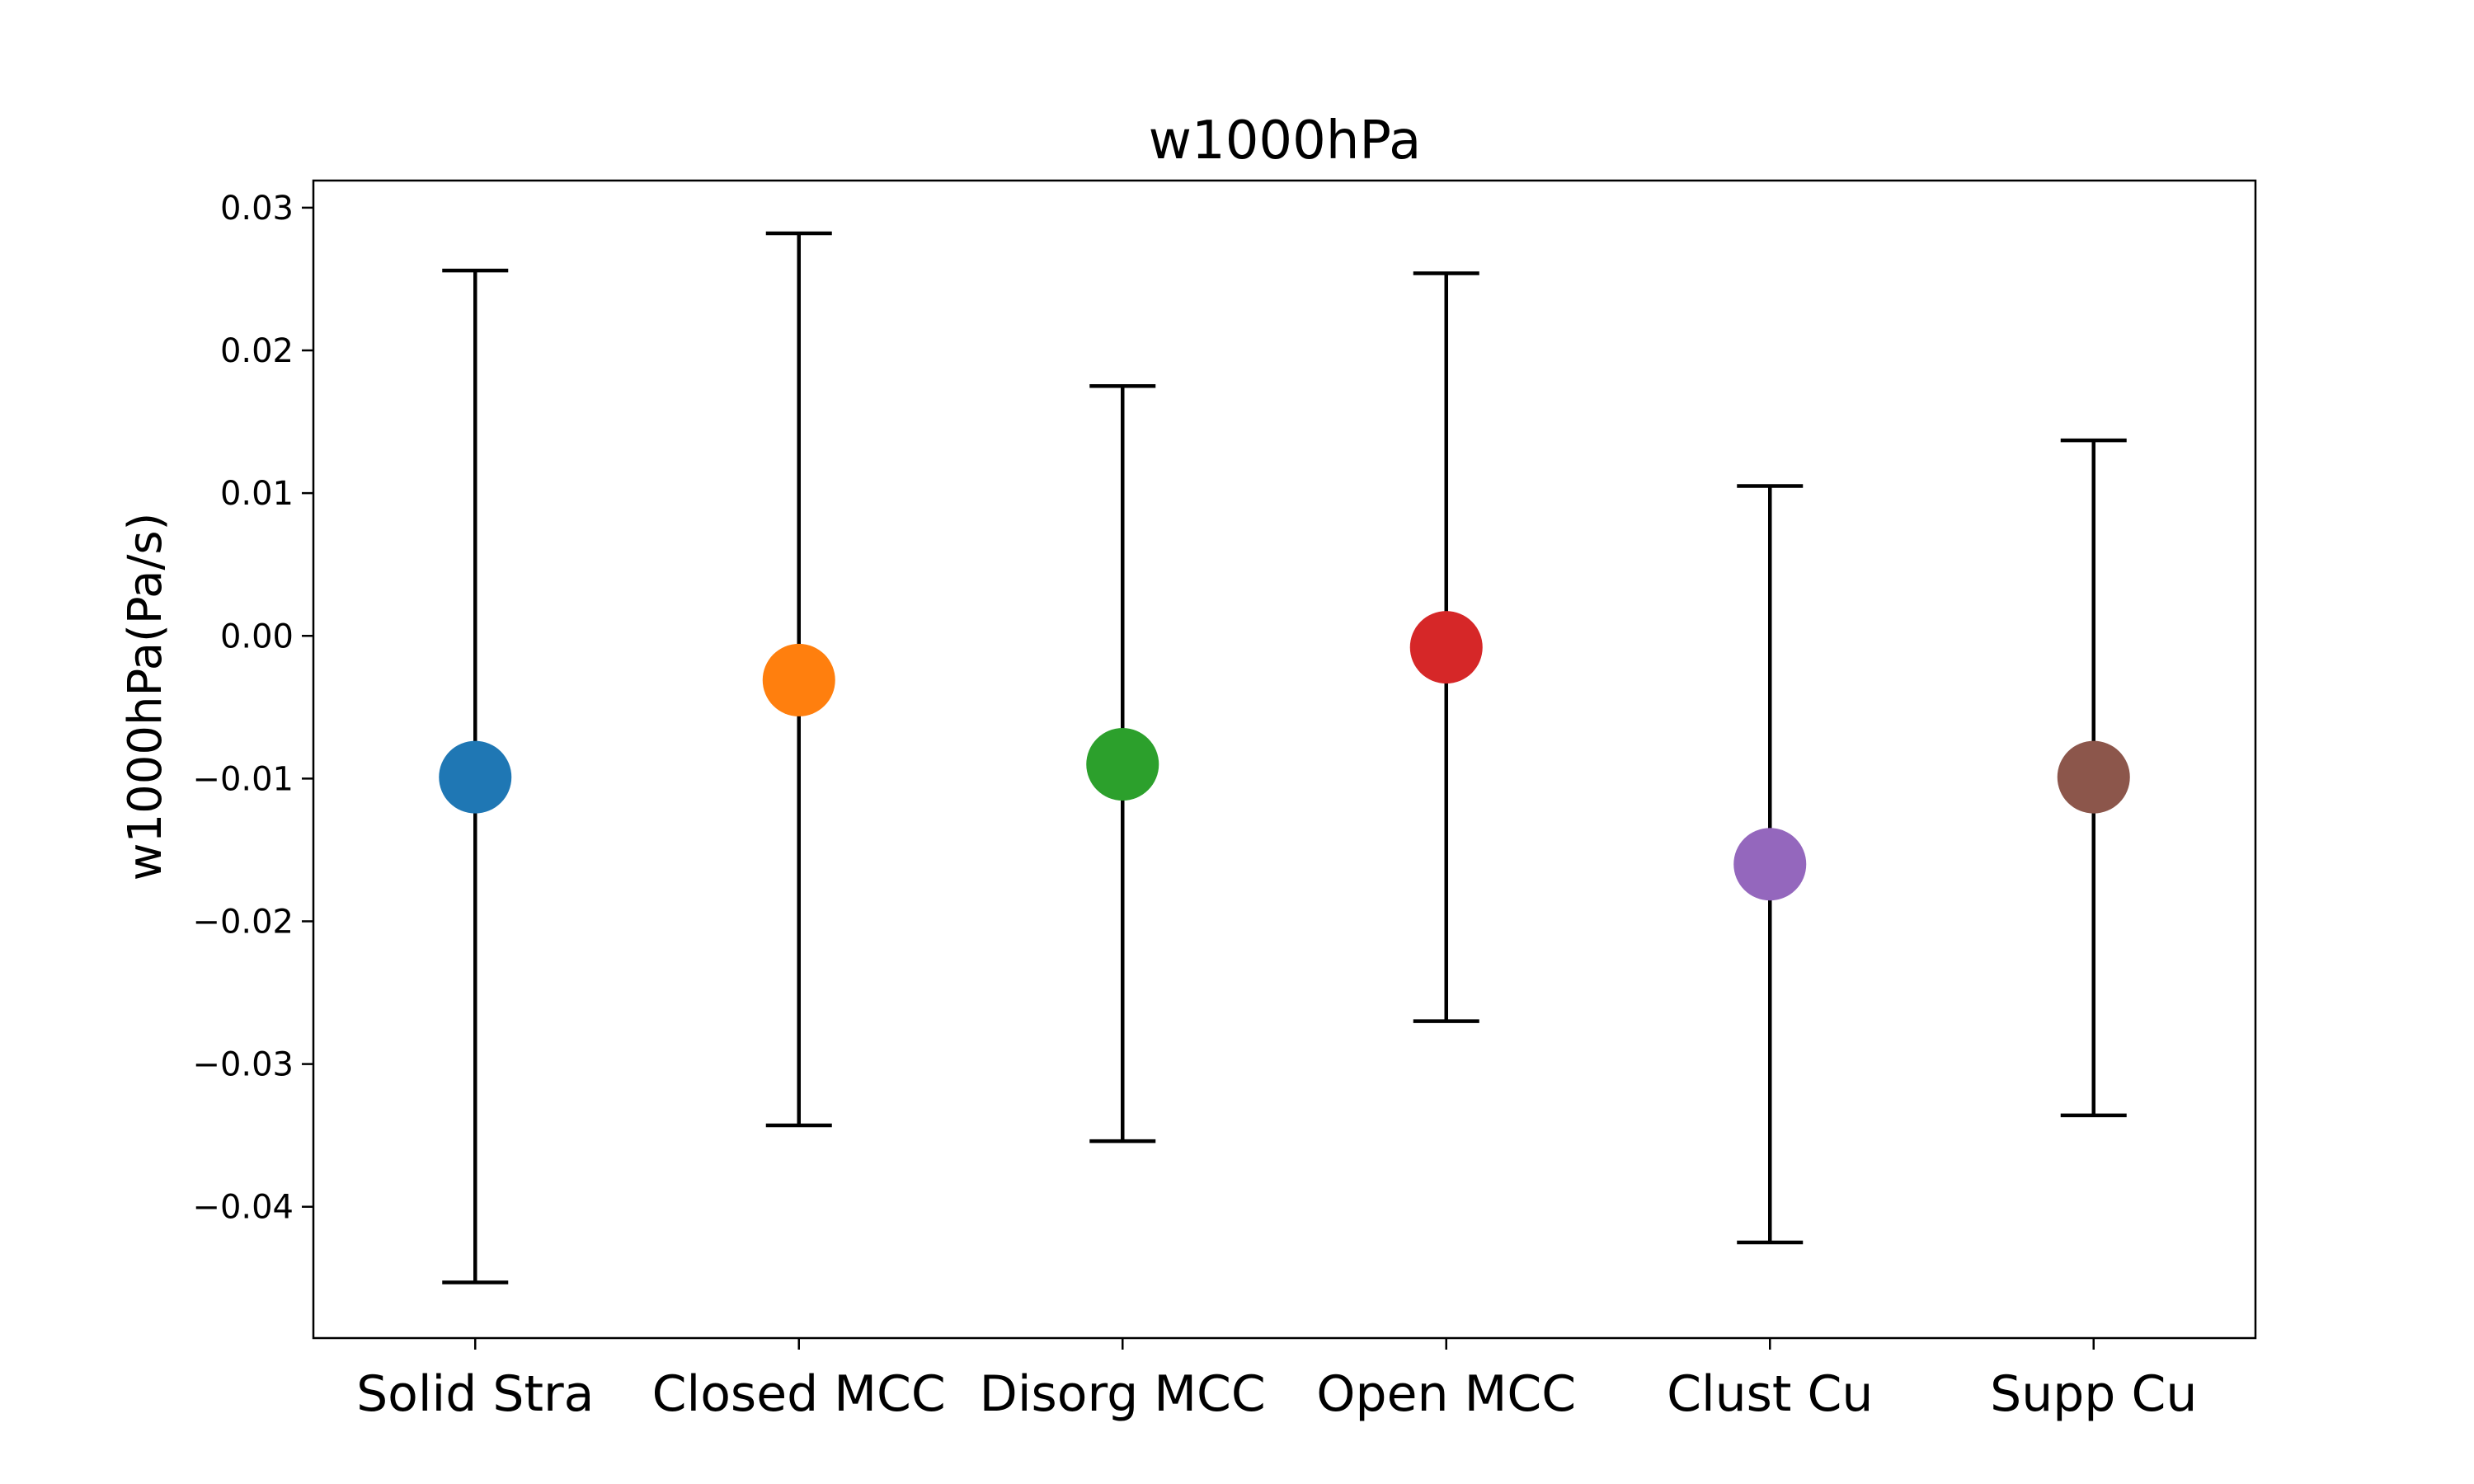 The width and height of the screenshot is (2474, 1484). What do you see at coordinates (475, 1394) in the screenshot?
I see `x-tick-label: Solid Stra` at bounding box center [475, 1394].